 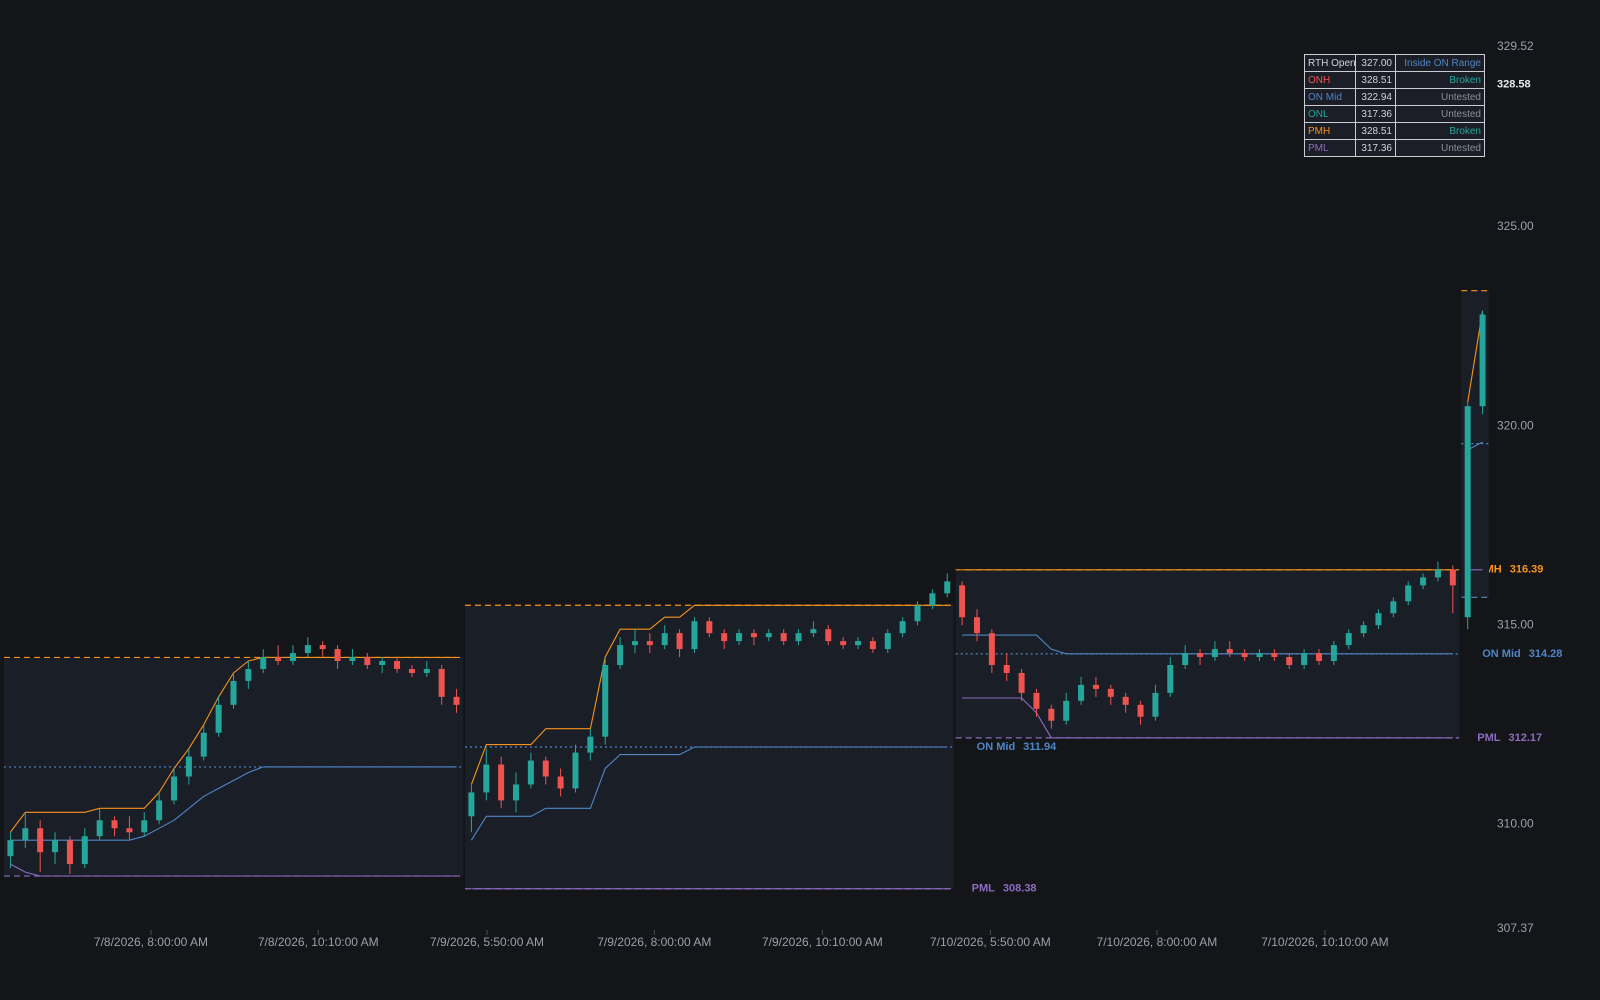 I want to click on table-row: ONL 317.36 Untested, so click(x=1394, y=114).